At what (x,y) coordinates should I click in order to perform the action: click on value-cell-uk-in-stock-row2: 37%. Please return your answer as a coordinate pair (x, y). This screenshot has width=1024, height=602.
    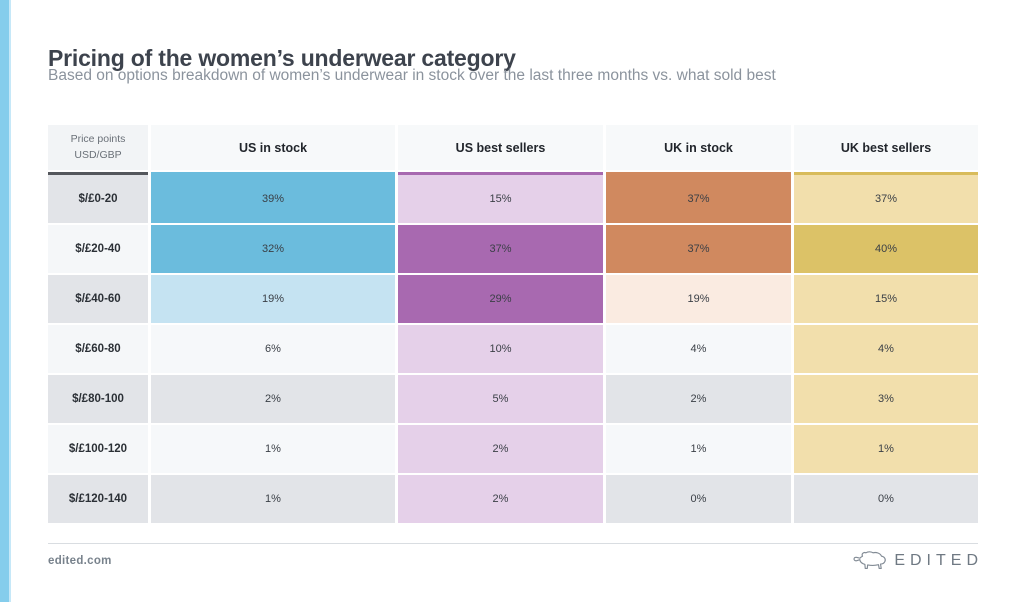
    Looking at the image, I should click on (698, 250).